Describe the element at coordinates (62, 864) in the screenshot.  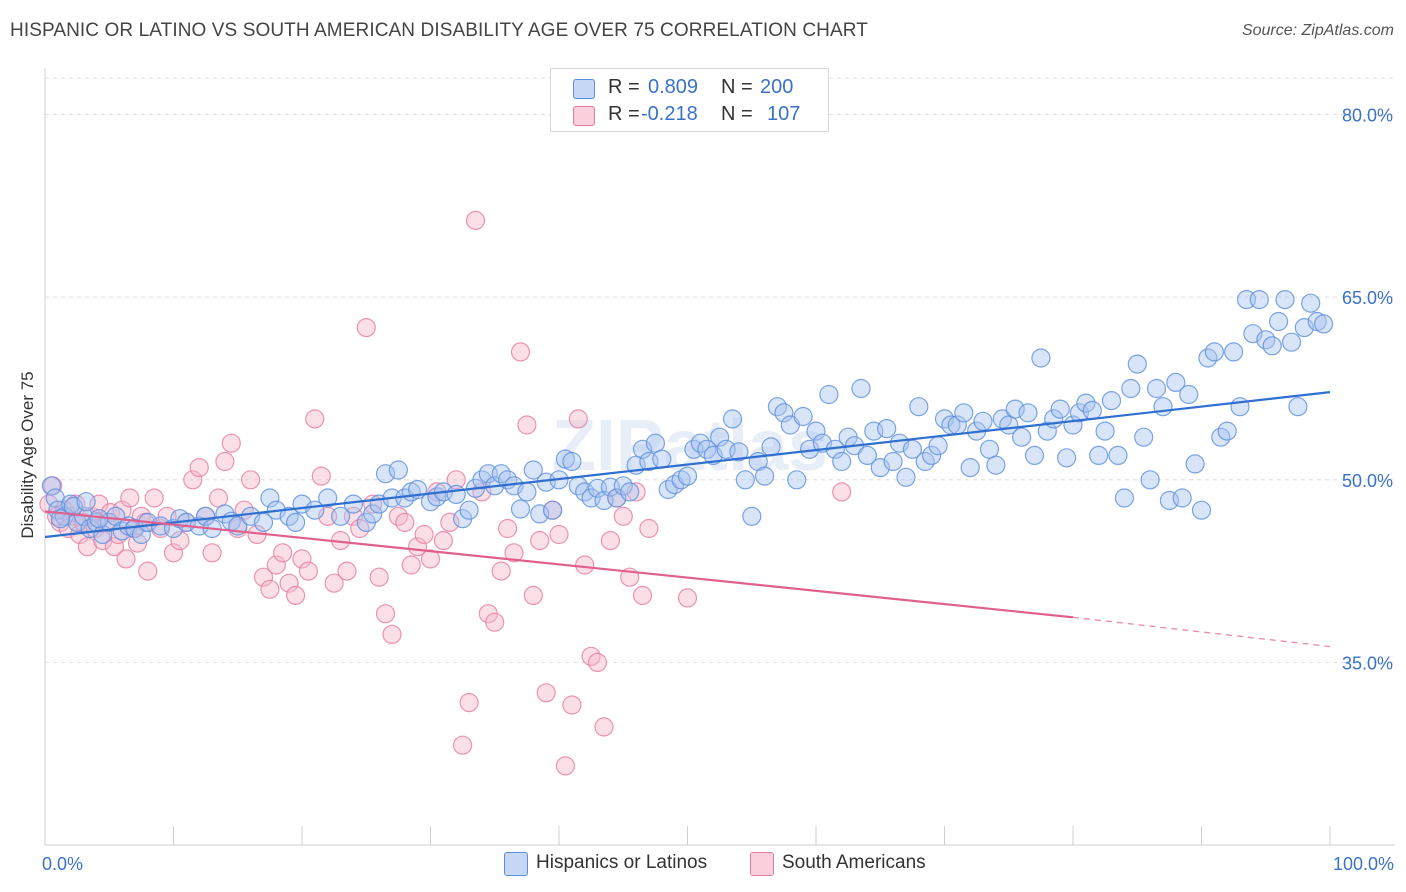
I see `x-tick-label: 0.0%` at that location.